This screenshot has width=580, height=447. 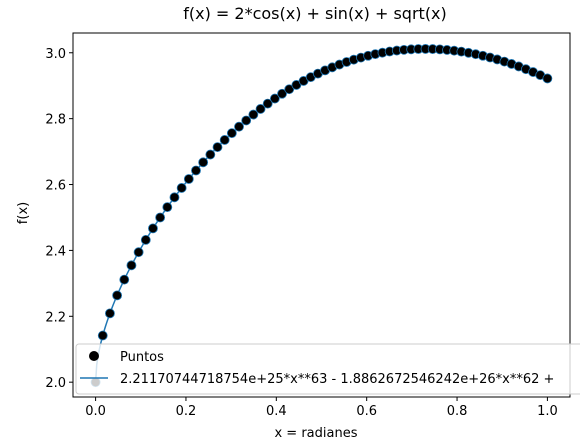 What do you see at coordinates (23, 213) in the screenshot?
I see `y-axis-label: f(x)` at bounding box center [23, 213].